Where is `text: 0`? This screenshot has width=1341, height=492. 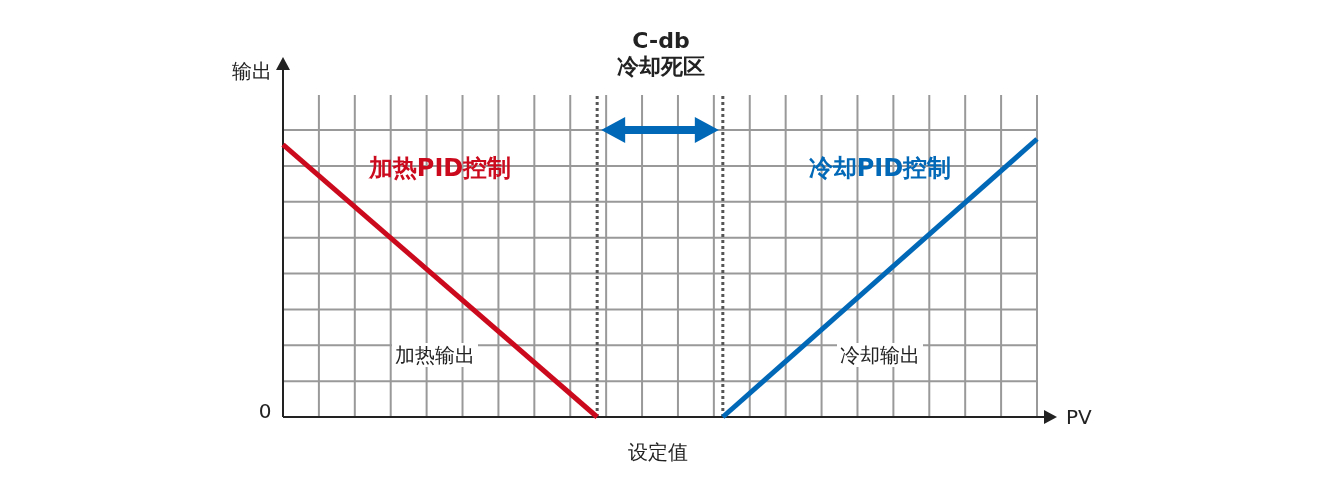 text: 0 is located at coordinates (265, 411).